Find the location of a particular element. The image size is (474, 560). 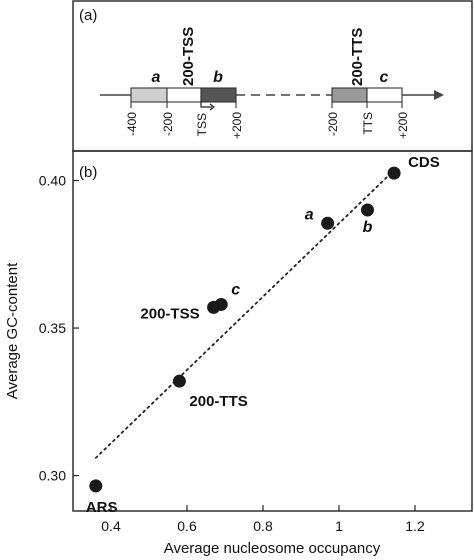

tts-tick-label: TTS is located at coordinates (368, 123).